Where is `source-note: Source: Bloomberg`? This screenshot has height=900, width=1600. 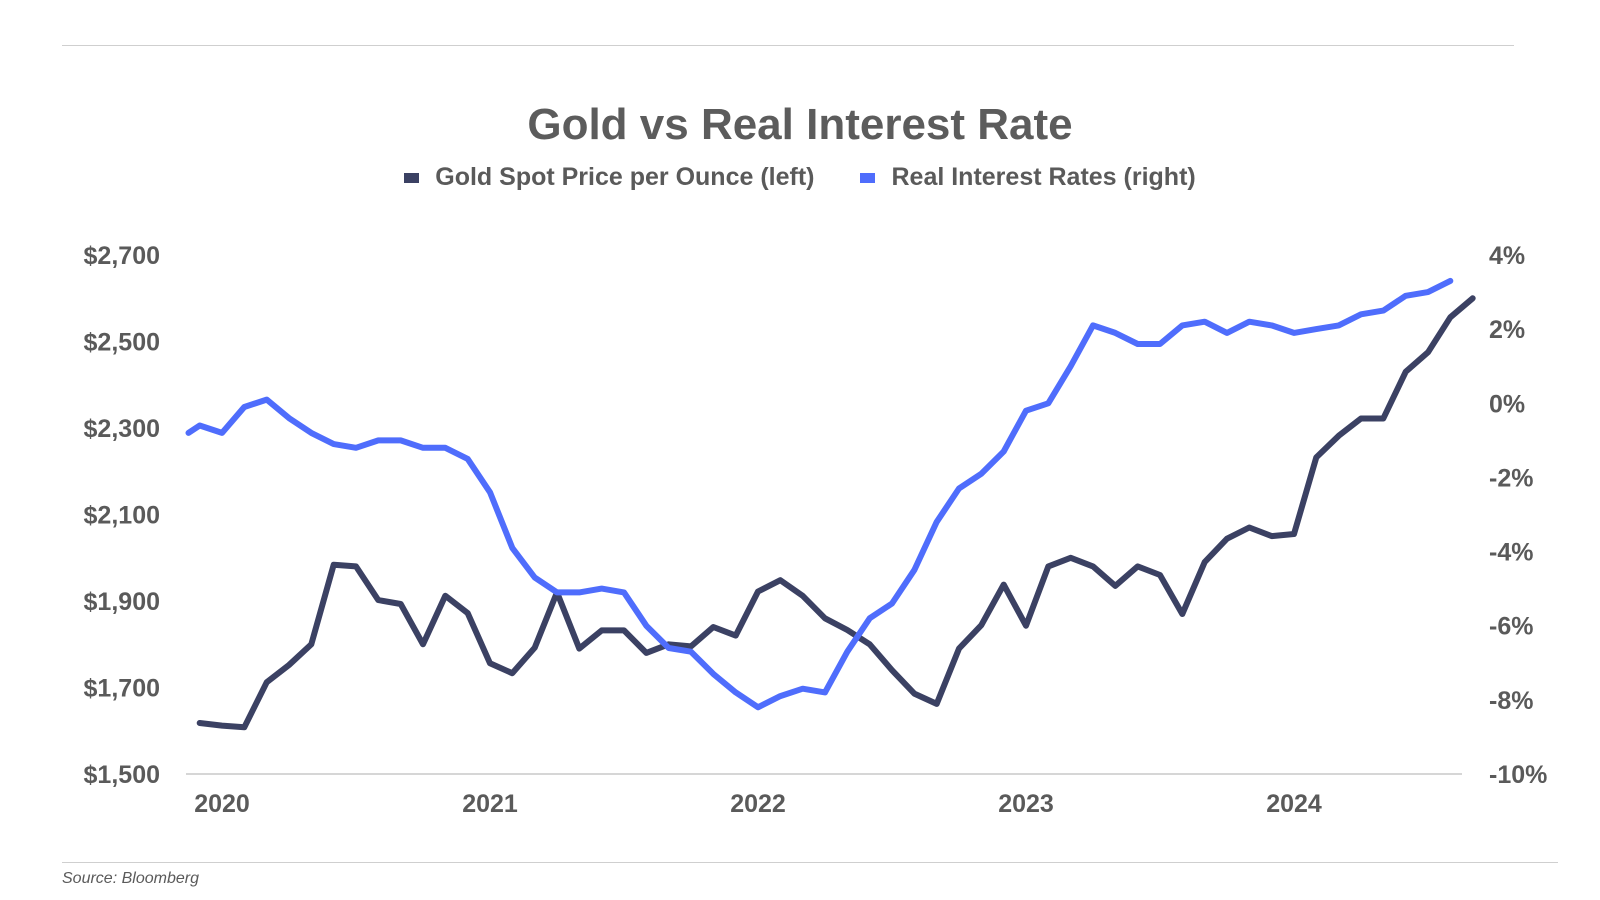 source-note: Source: Bloomberg is located at coordinates (130, 878).